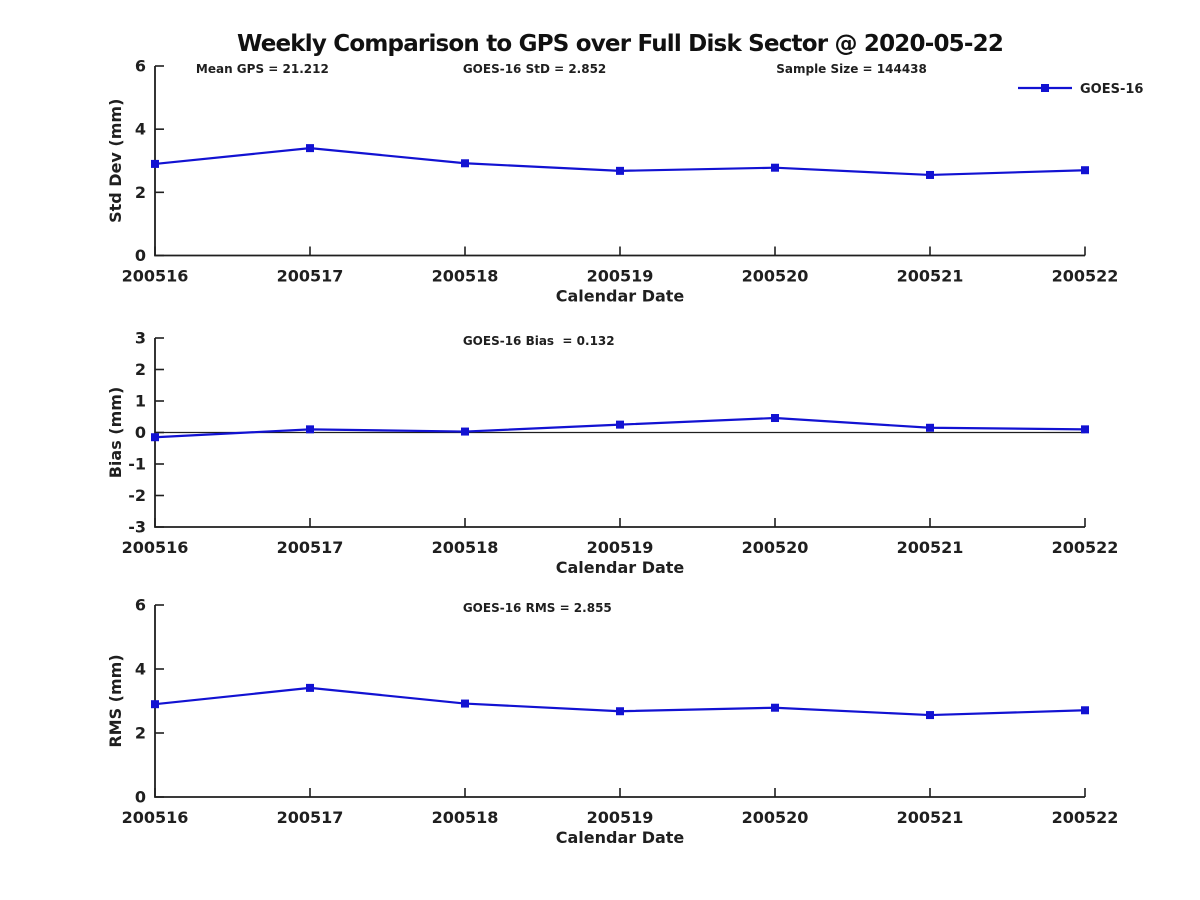  I want to click on legend: GOES-16, so click(1080, 89).